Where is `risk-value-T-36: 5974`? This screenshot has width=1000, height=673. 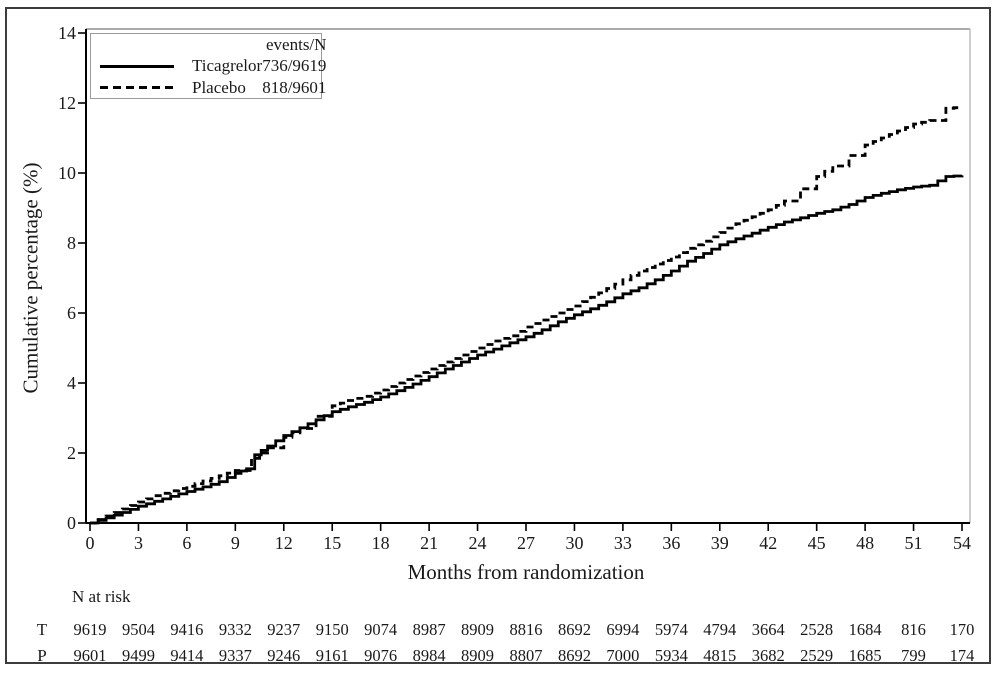
risk-value-T-36: 5974 is located at coordinates (671, 629).